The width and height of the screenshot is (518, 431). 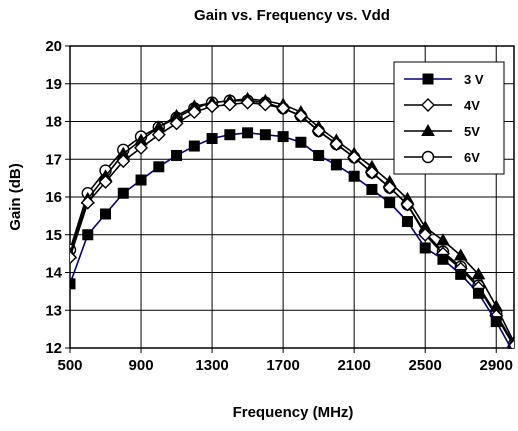 What do you see at coordinates (428, 157) in the screenshot?
I see `circle-marker` at bounding box center [428, 157].